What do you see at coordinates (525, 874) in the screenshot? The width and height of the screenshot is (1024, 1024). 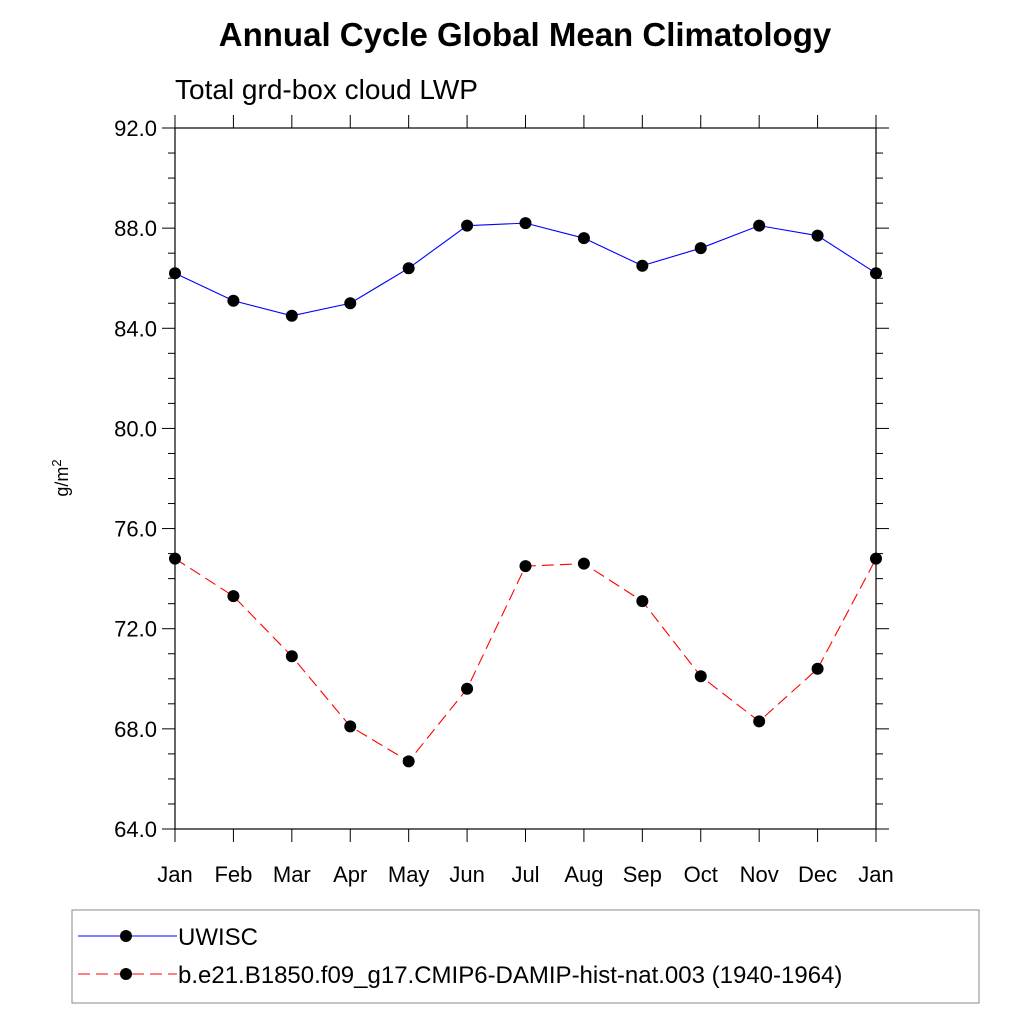 I see `x-tick-label: Jul` at bounding box center [525, 874].